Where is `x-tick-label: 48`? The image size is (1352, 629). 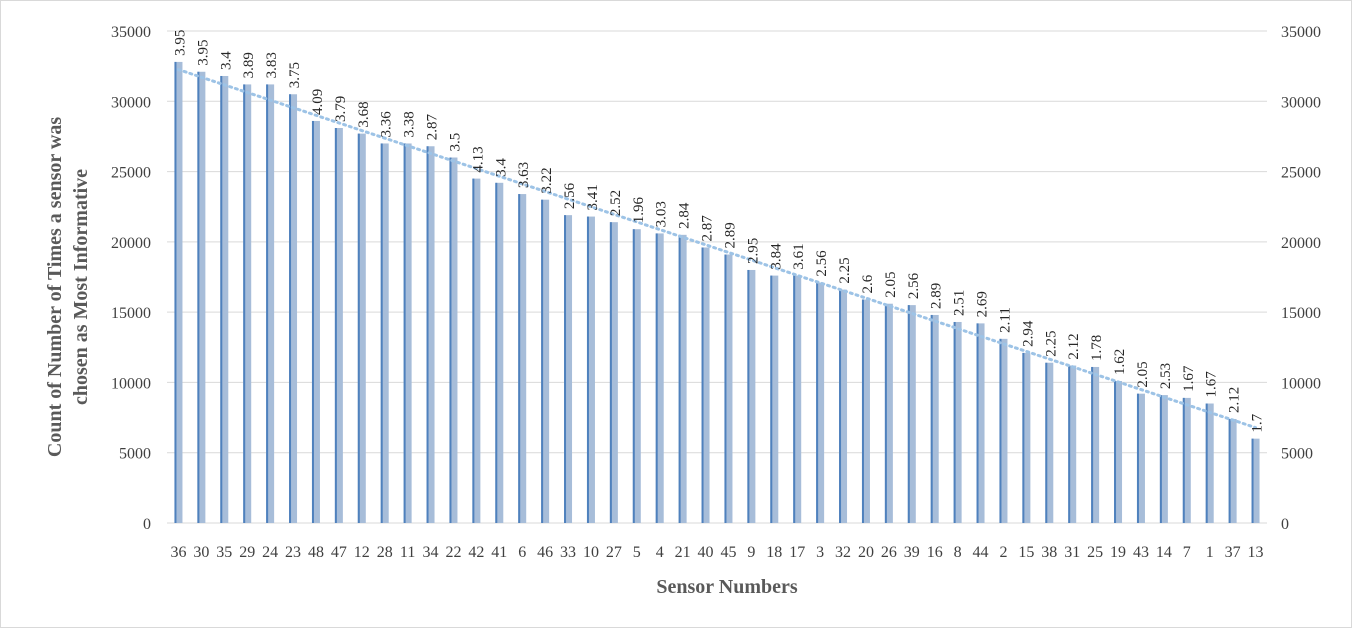
x-tick-label: 48 is located at coordinates (316, 552).